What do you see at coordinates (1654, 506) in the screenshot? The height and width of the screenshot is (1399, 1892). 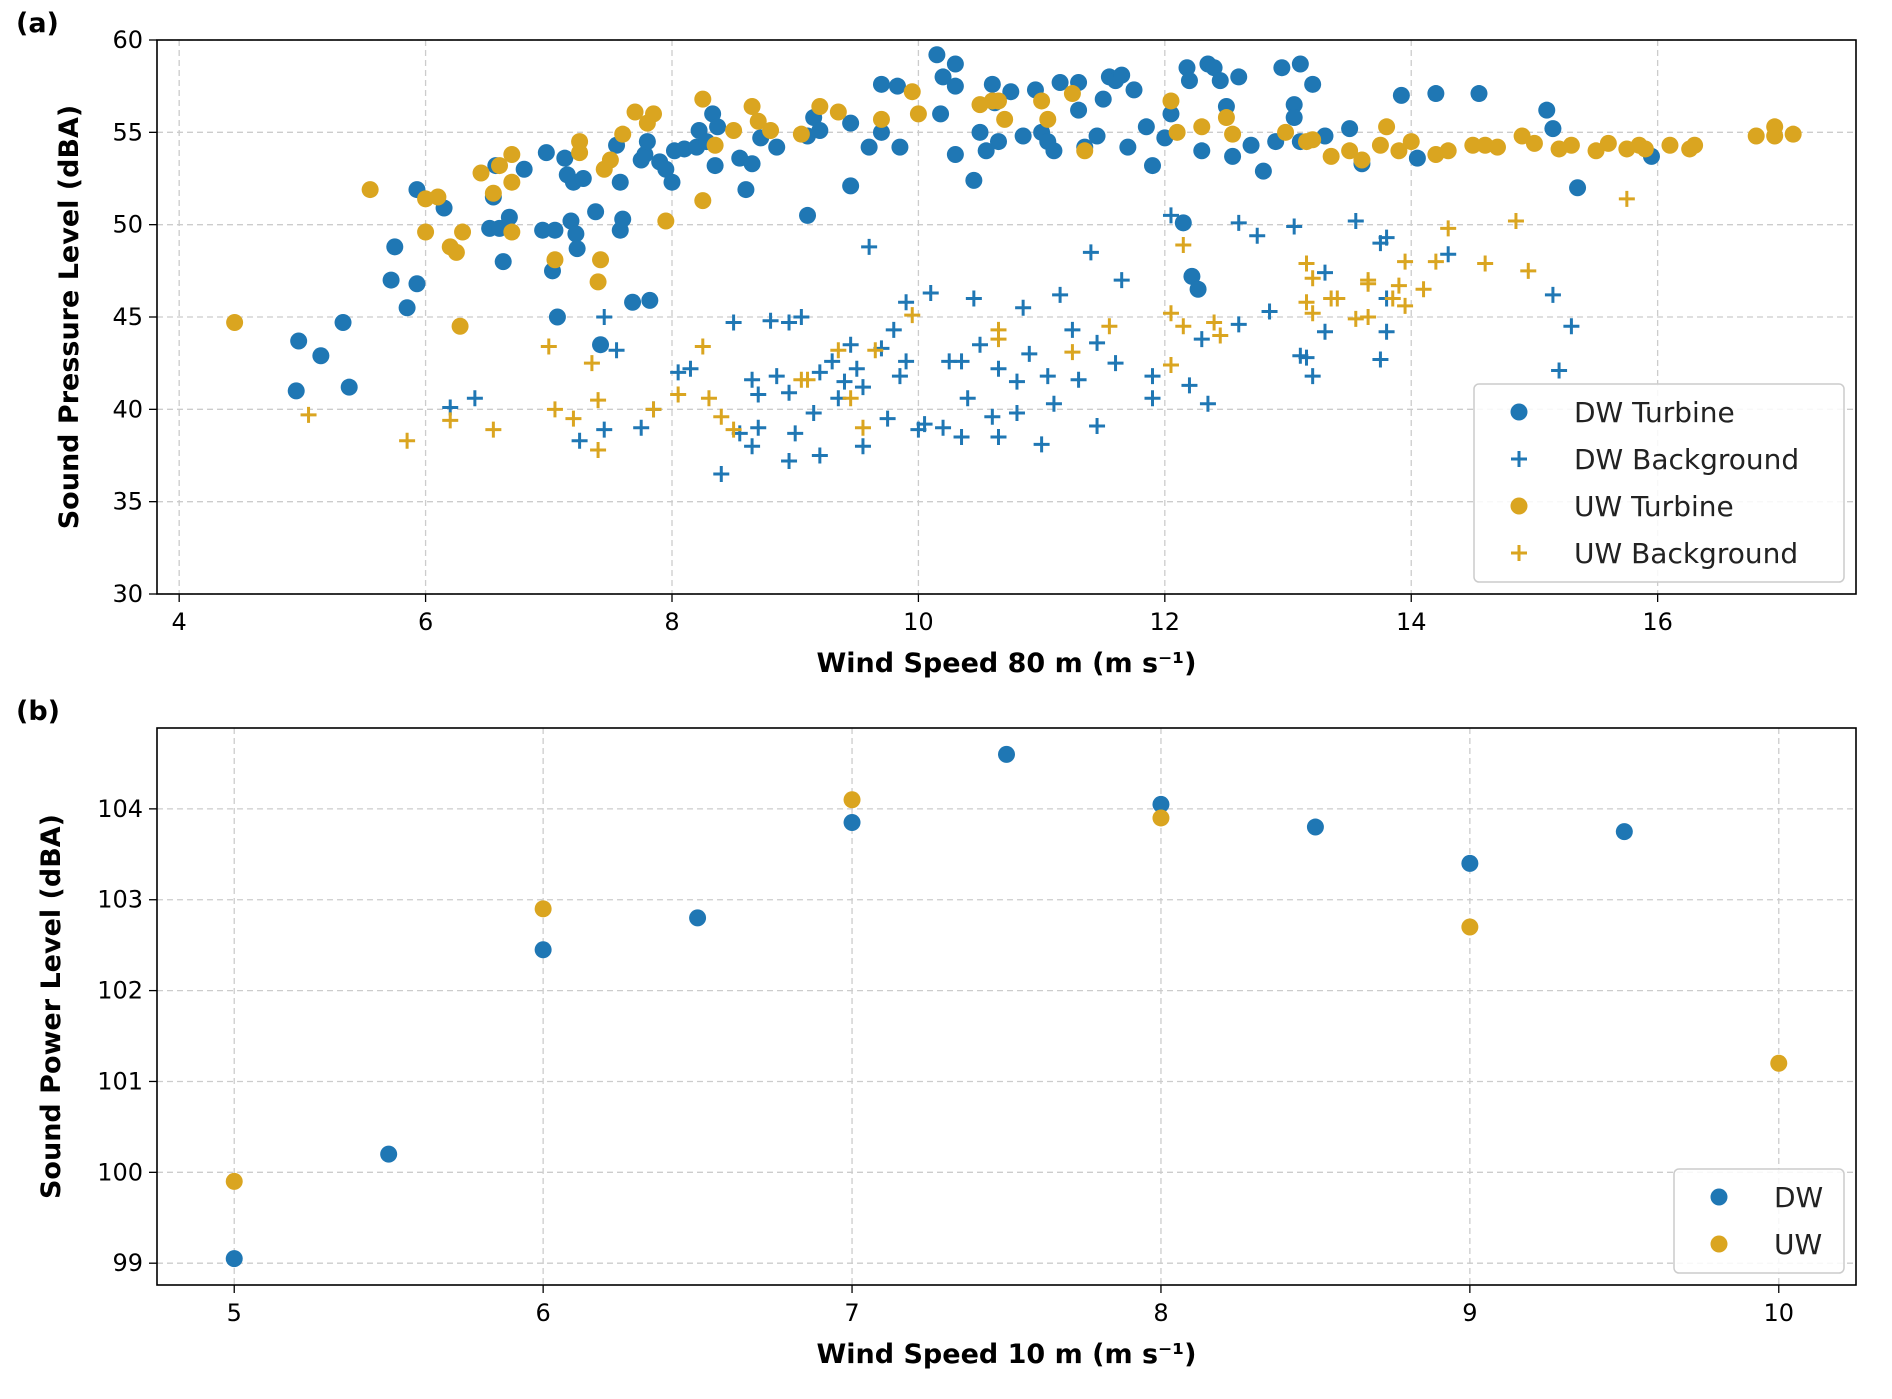 I see `legend-label: UW Turbine` at bounding box center [1654, 506].